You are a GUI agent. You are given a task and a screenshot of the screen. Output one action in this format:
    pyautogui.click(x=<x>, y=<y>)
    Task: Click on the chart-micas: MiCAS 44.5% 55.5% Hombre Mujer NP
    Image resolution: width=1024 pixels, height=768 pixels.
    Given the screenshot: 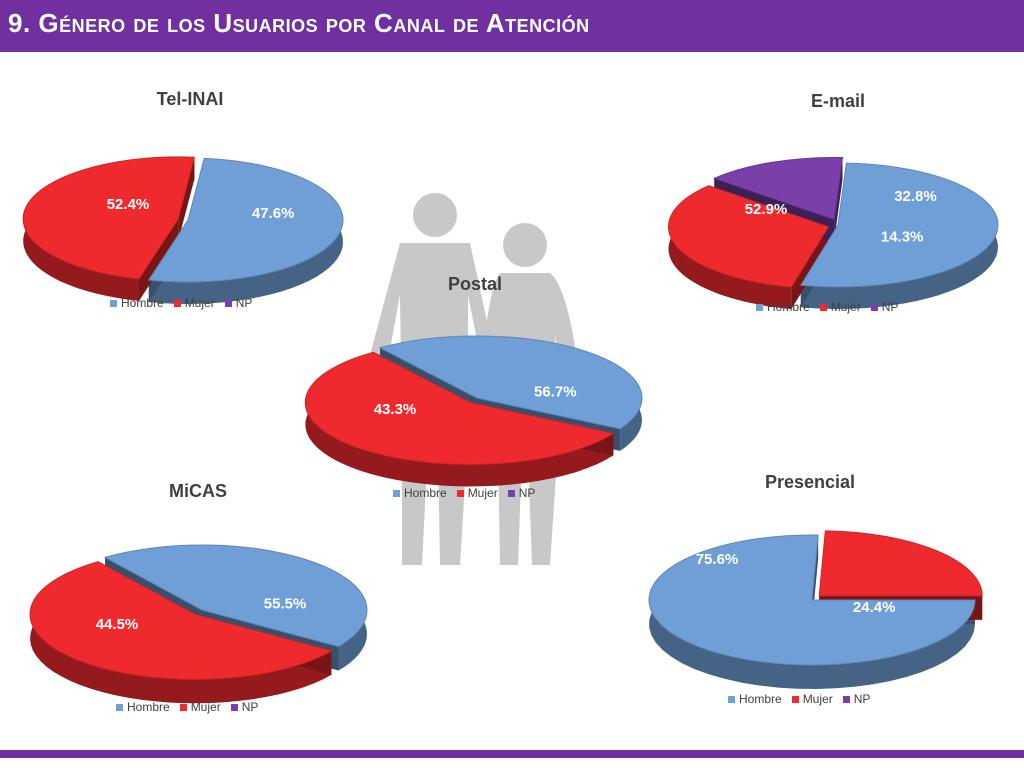 What is the action you would take?
    pyautogui.click(x=208, y=597)
    